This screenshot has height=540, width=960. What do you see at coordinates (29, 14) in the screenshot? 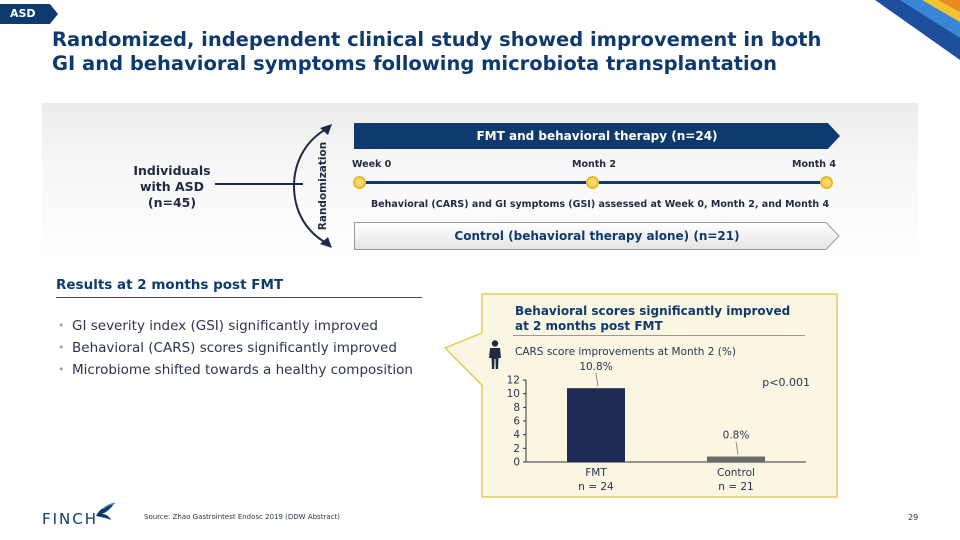
I see `section-tag: ASD` at bounding box center [29, 14].